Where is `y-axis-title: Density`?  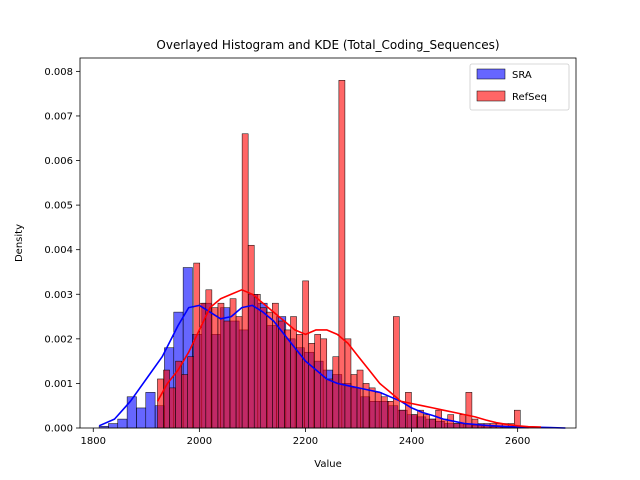 y-axis-title: Density is located at coordinates (19, 243).